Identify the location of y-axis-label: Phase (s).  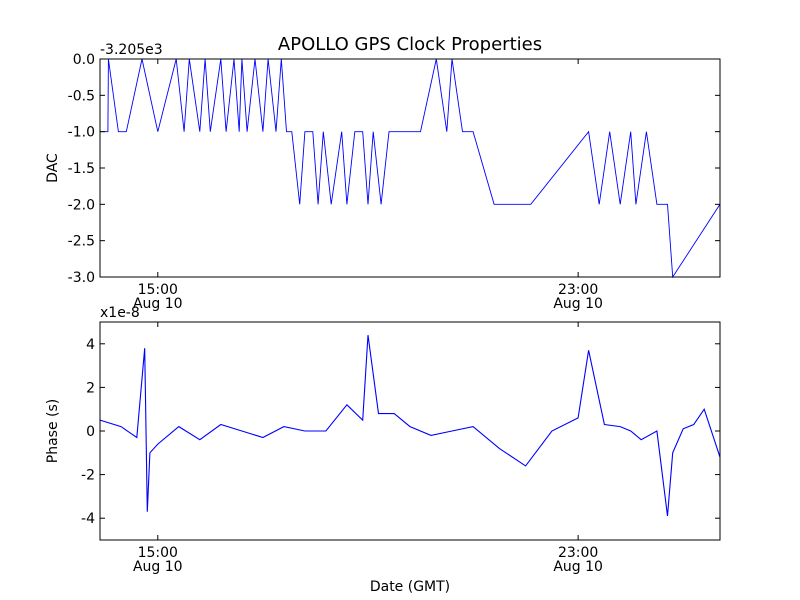
(53, 431).